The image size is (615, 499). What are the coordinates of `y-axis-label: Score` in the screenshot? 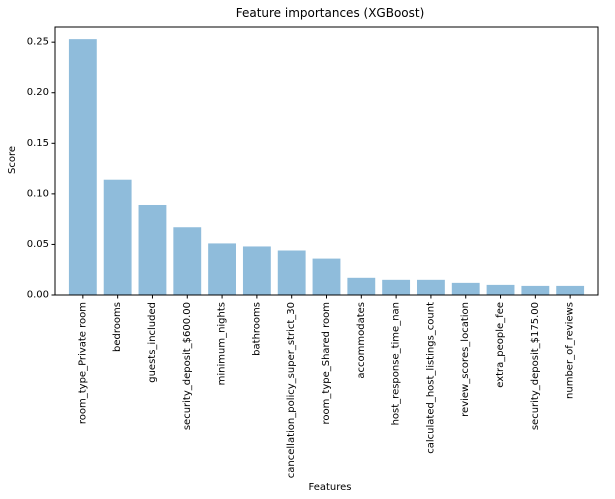 It's located at (12, 160).